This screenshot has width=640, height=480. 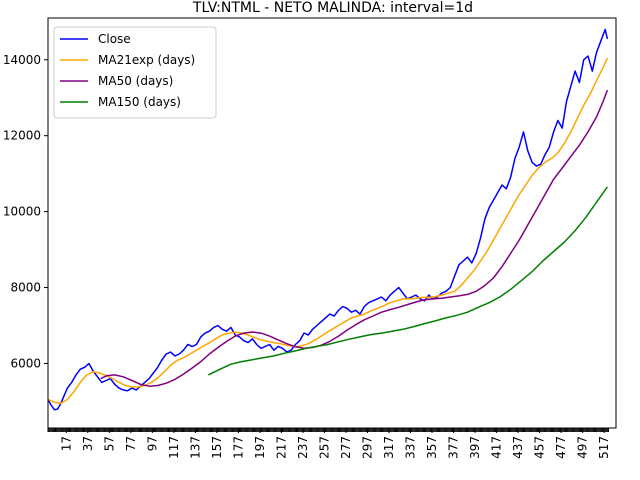 What do you see at coordinates (25, 288) in the screenshot?
I see `y-tick-label: 8000` at bounding box center [25, 288].